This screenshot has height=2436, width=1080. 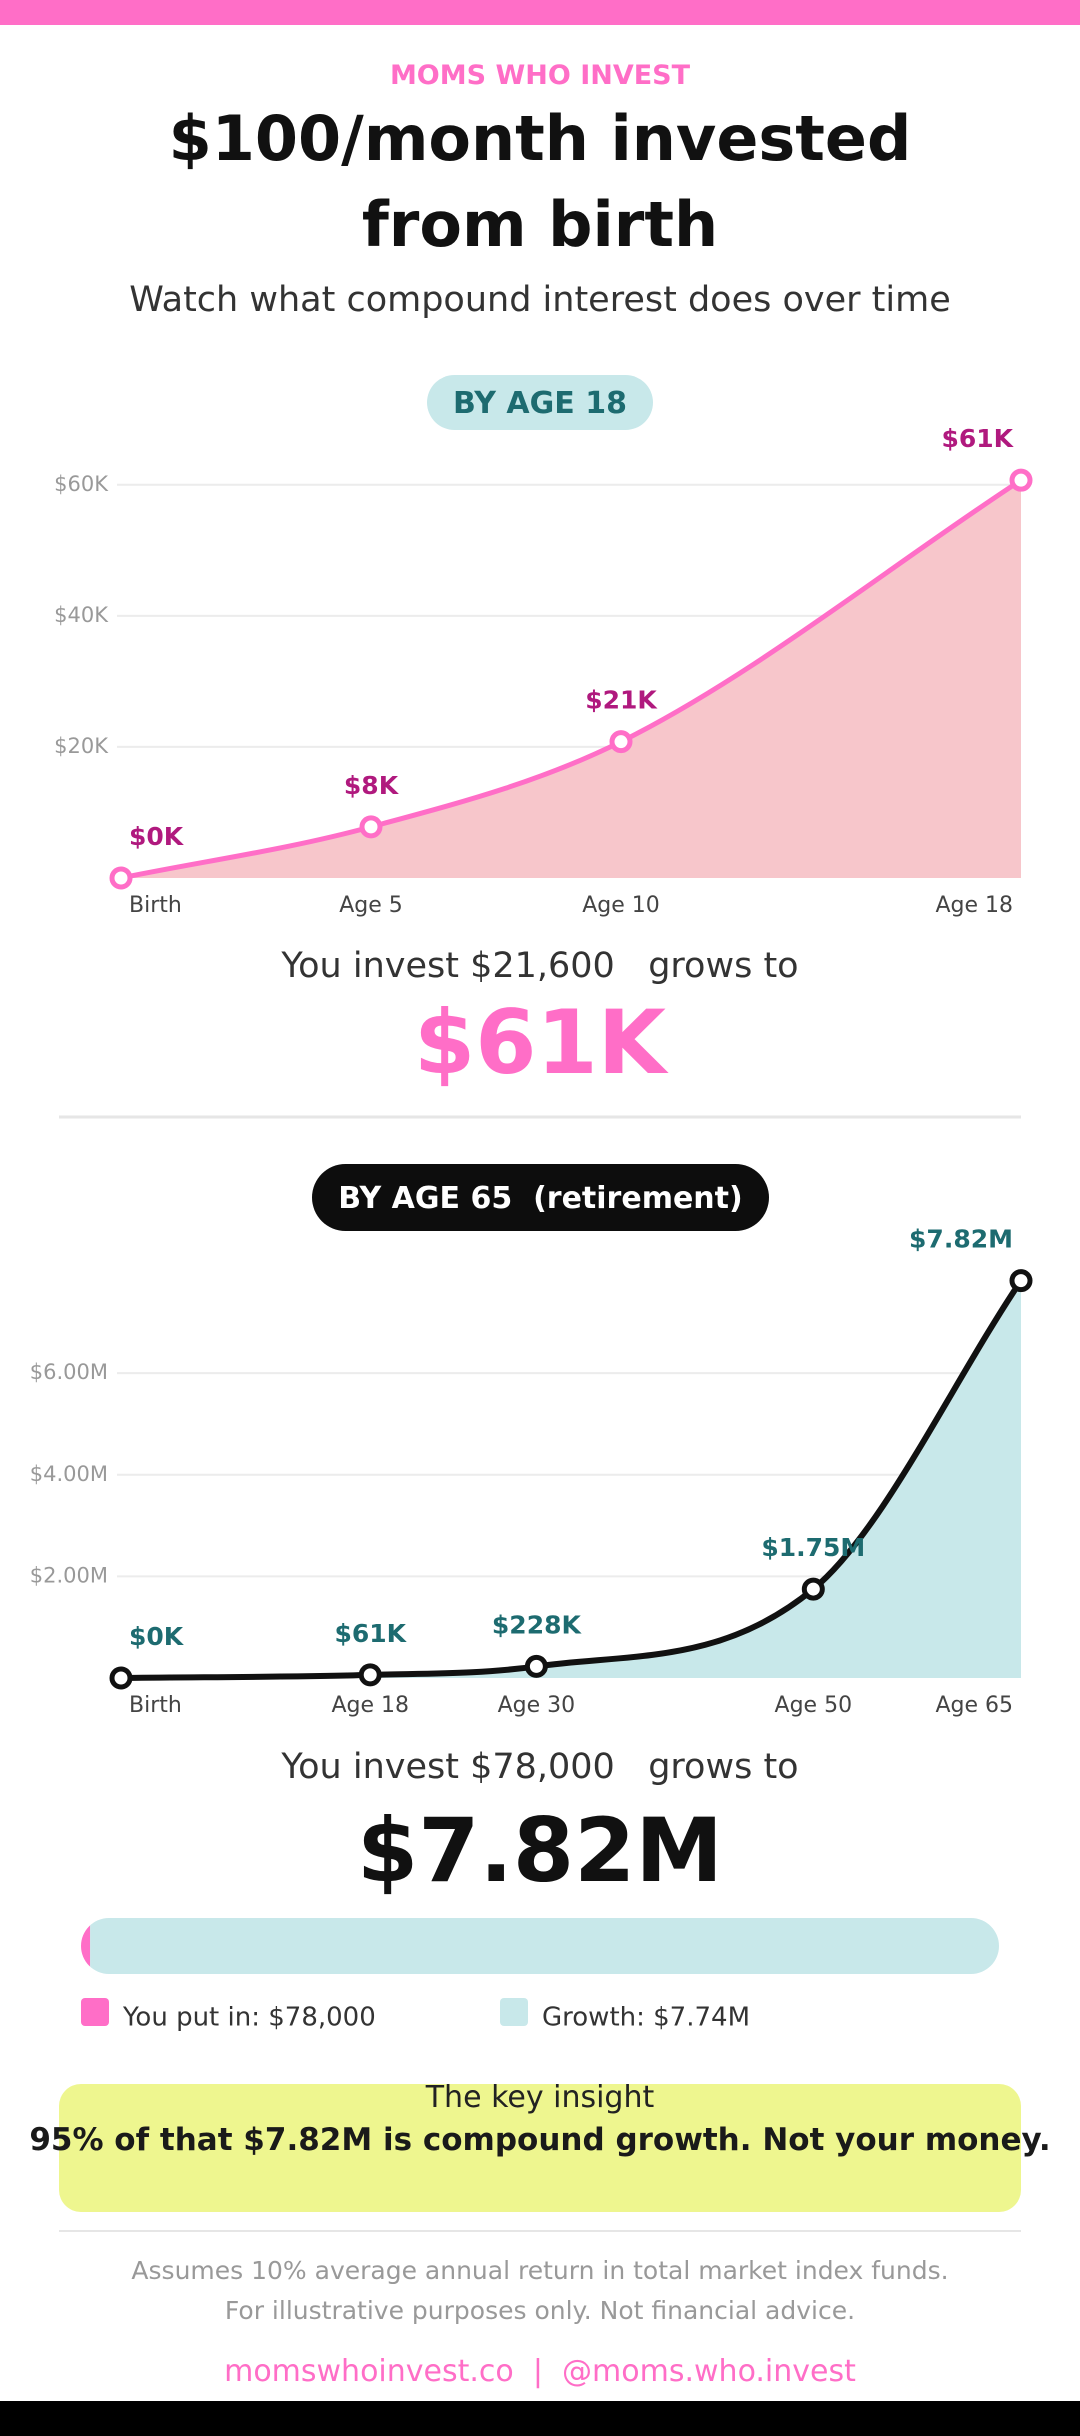 I want to click on divider, so click(x=540, y=2231).